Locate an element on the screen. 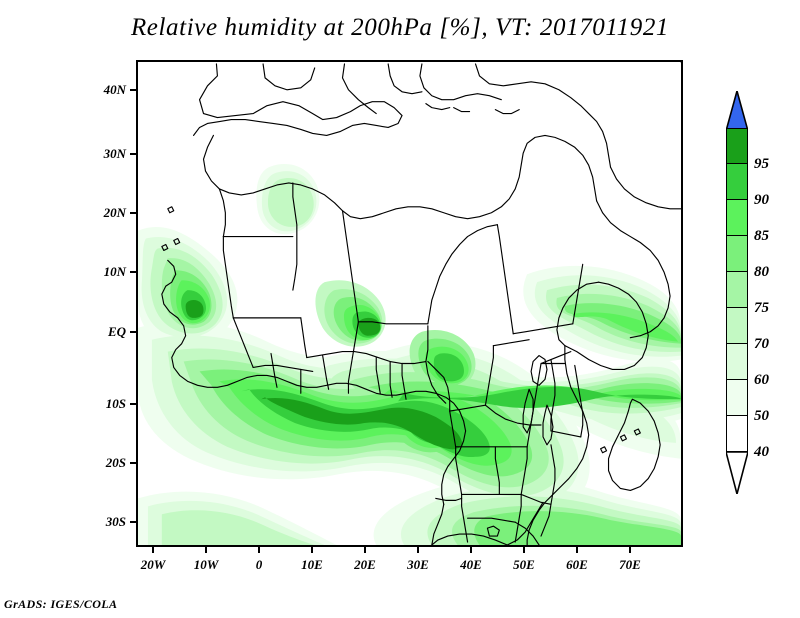  x-axis-label: 0 is located at coordinates (259, 564).